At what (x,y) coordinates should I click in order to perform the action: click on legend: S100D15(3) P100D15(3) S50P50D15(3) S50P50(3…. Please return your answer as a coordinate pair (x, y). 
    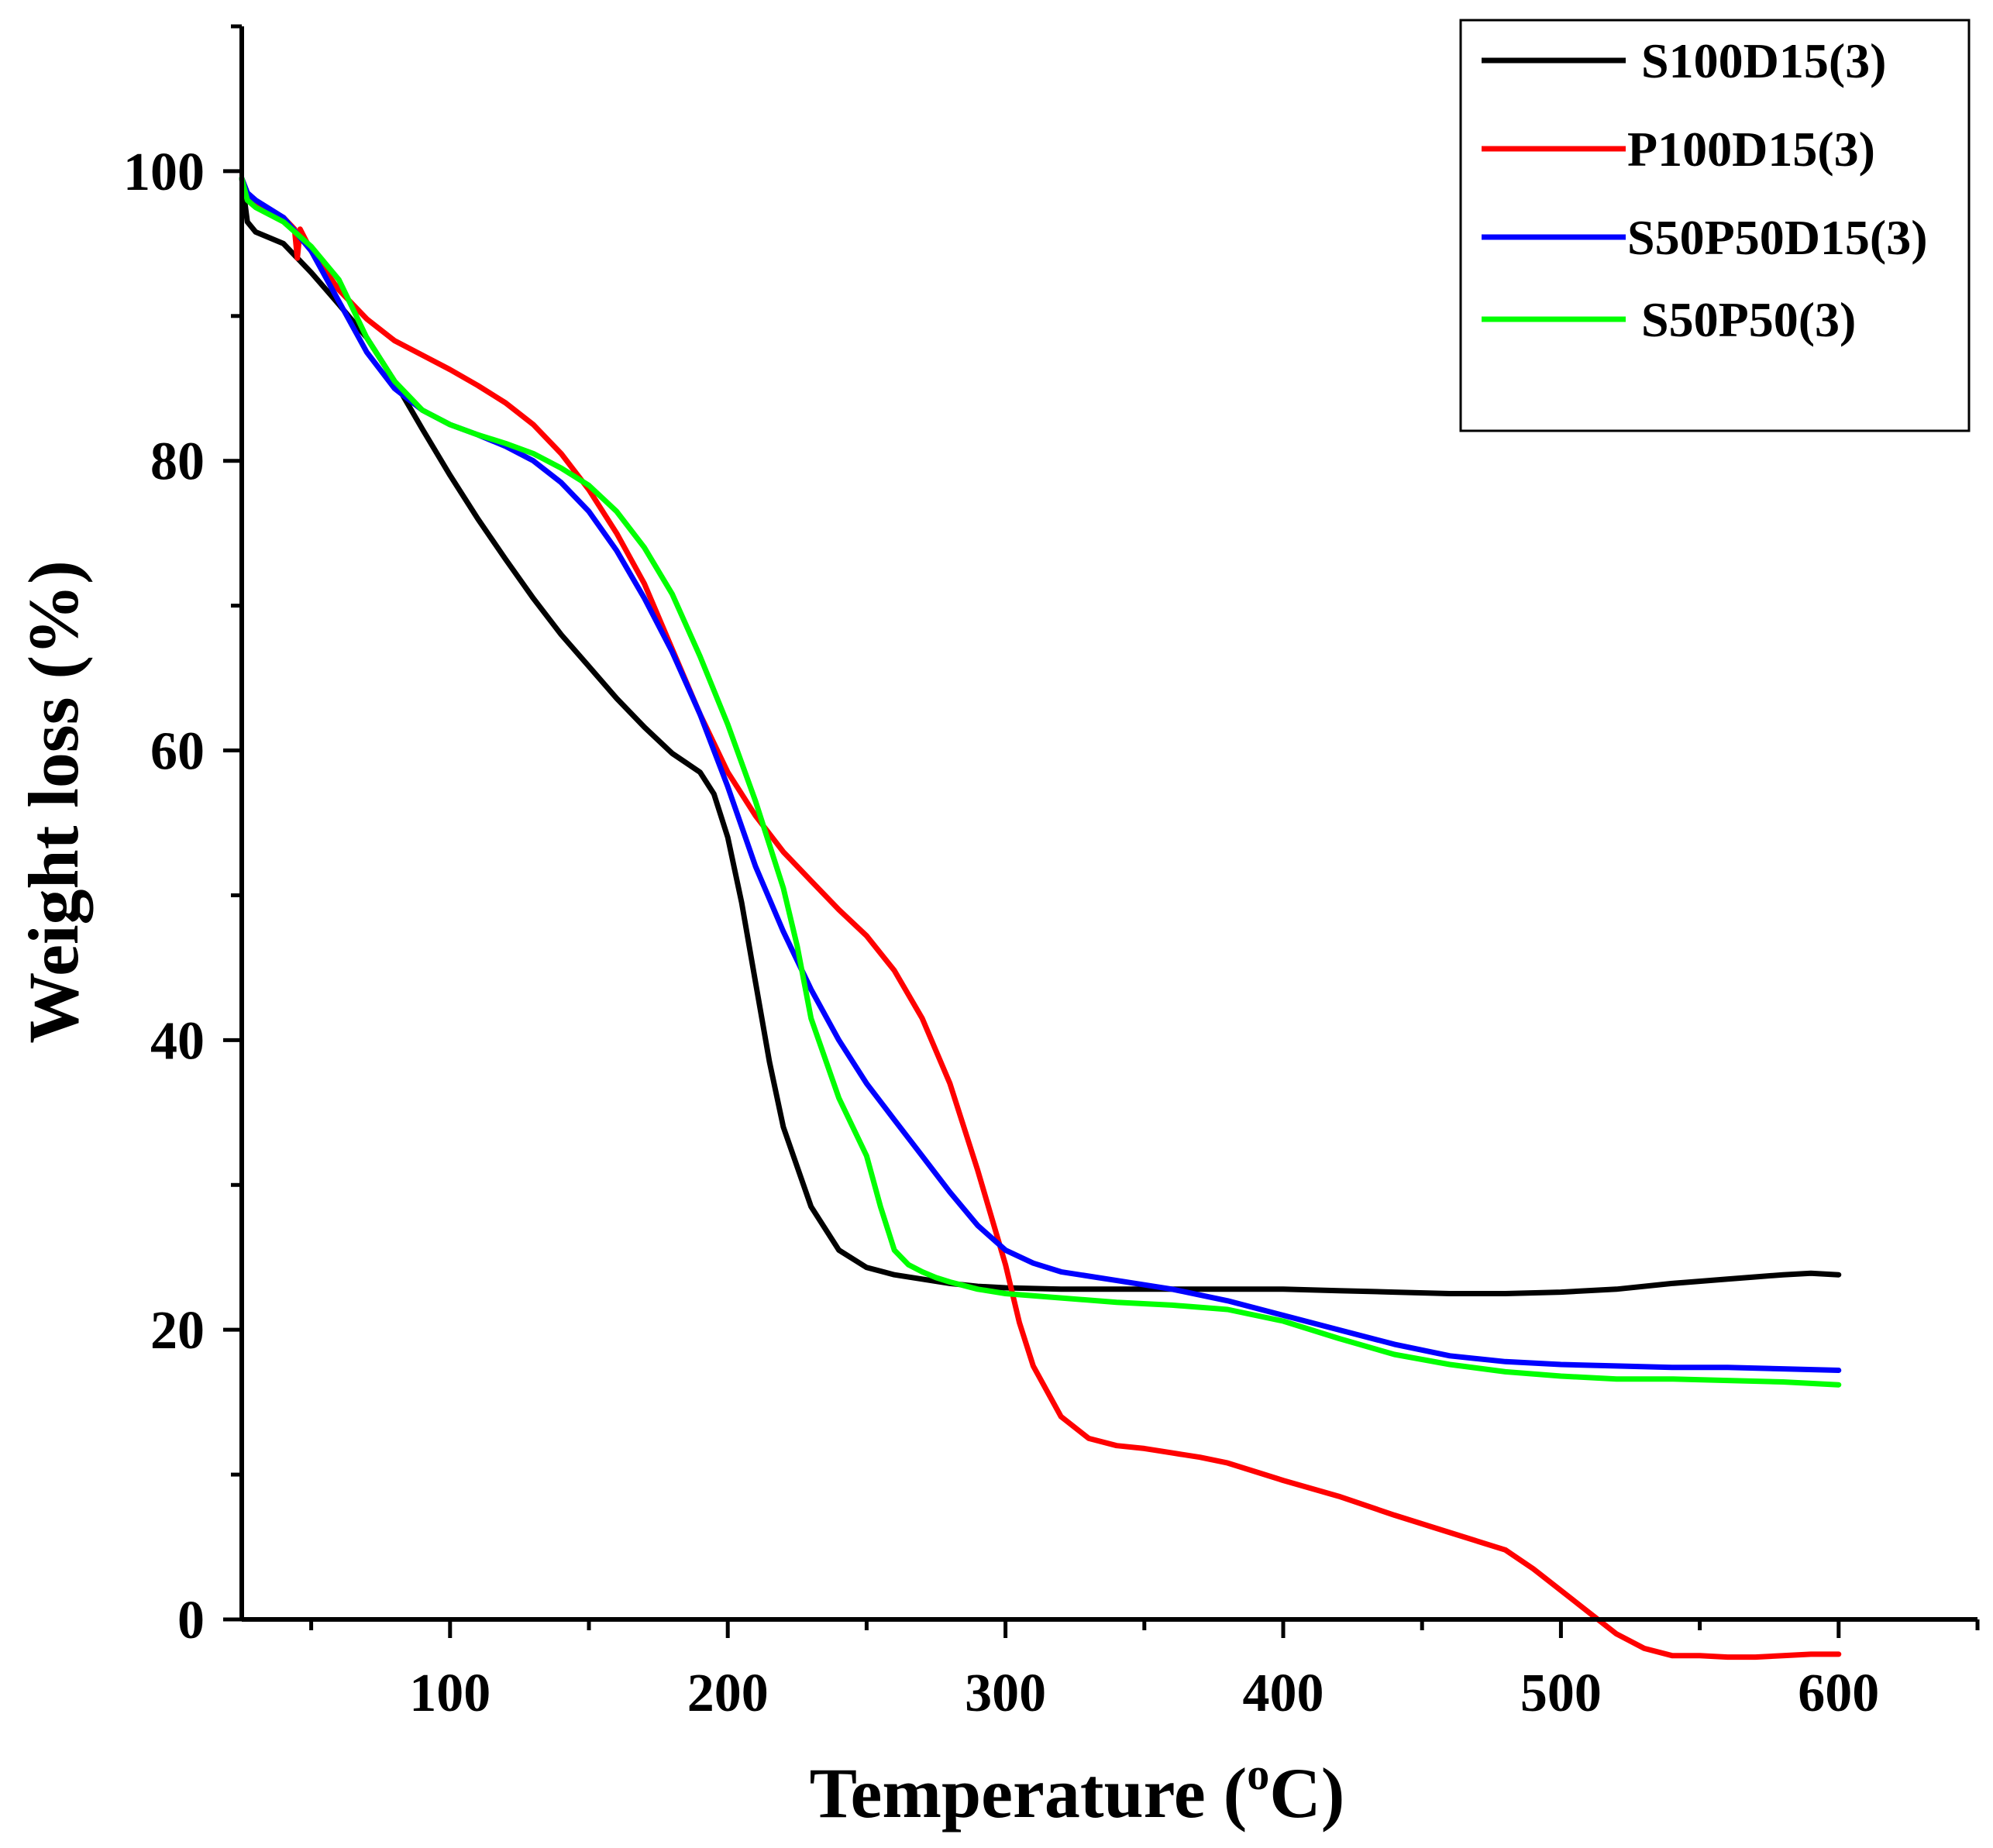
    Looking at the image, I should click on (1715, 226).